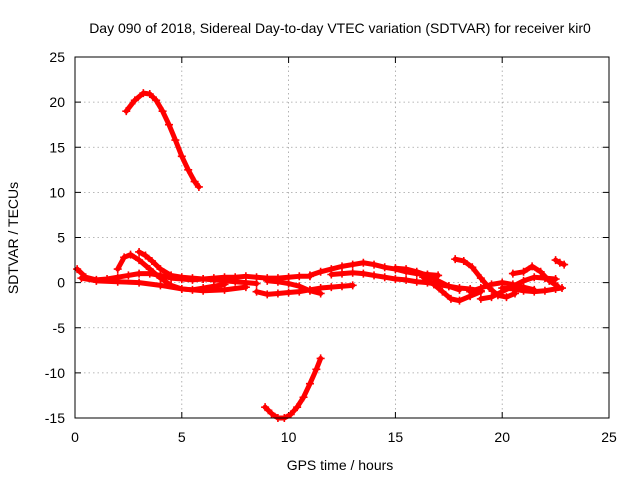 This screenshot has width=640, height=480. What do you see at coordinates (289, 437) in the screenshot?
I see `x-tick-label: 10` at bounding box center [289, 437].